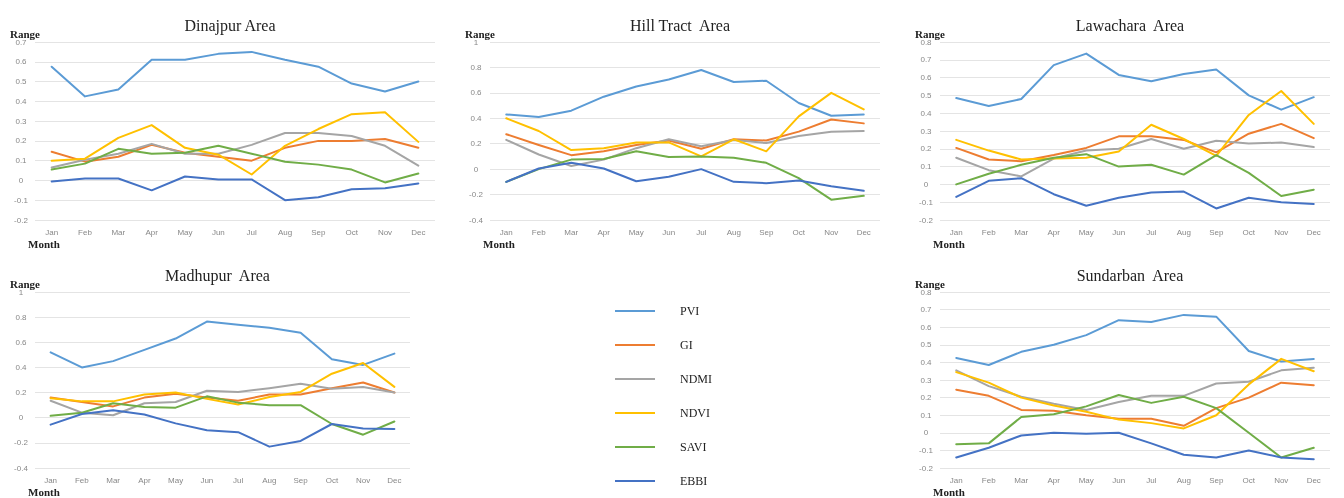  Describe the element at coordinates (1086, 232) in the screenshot. I see `x-tick-label: May` at that location.